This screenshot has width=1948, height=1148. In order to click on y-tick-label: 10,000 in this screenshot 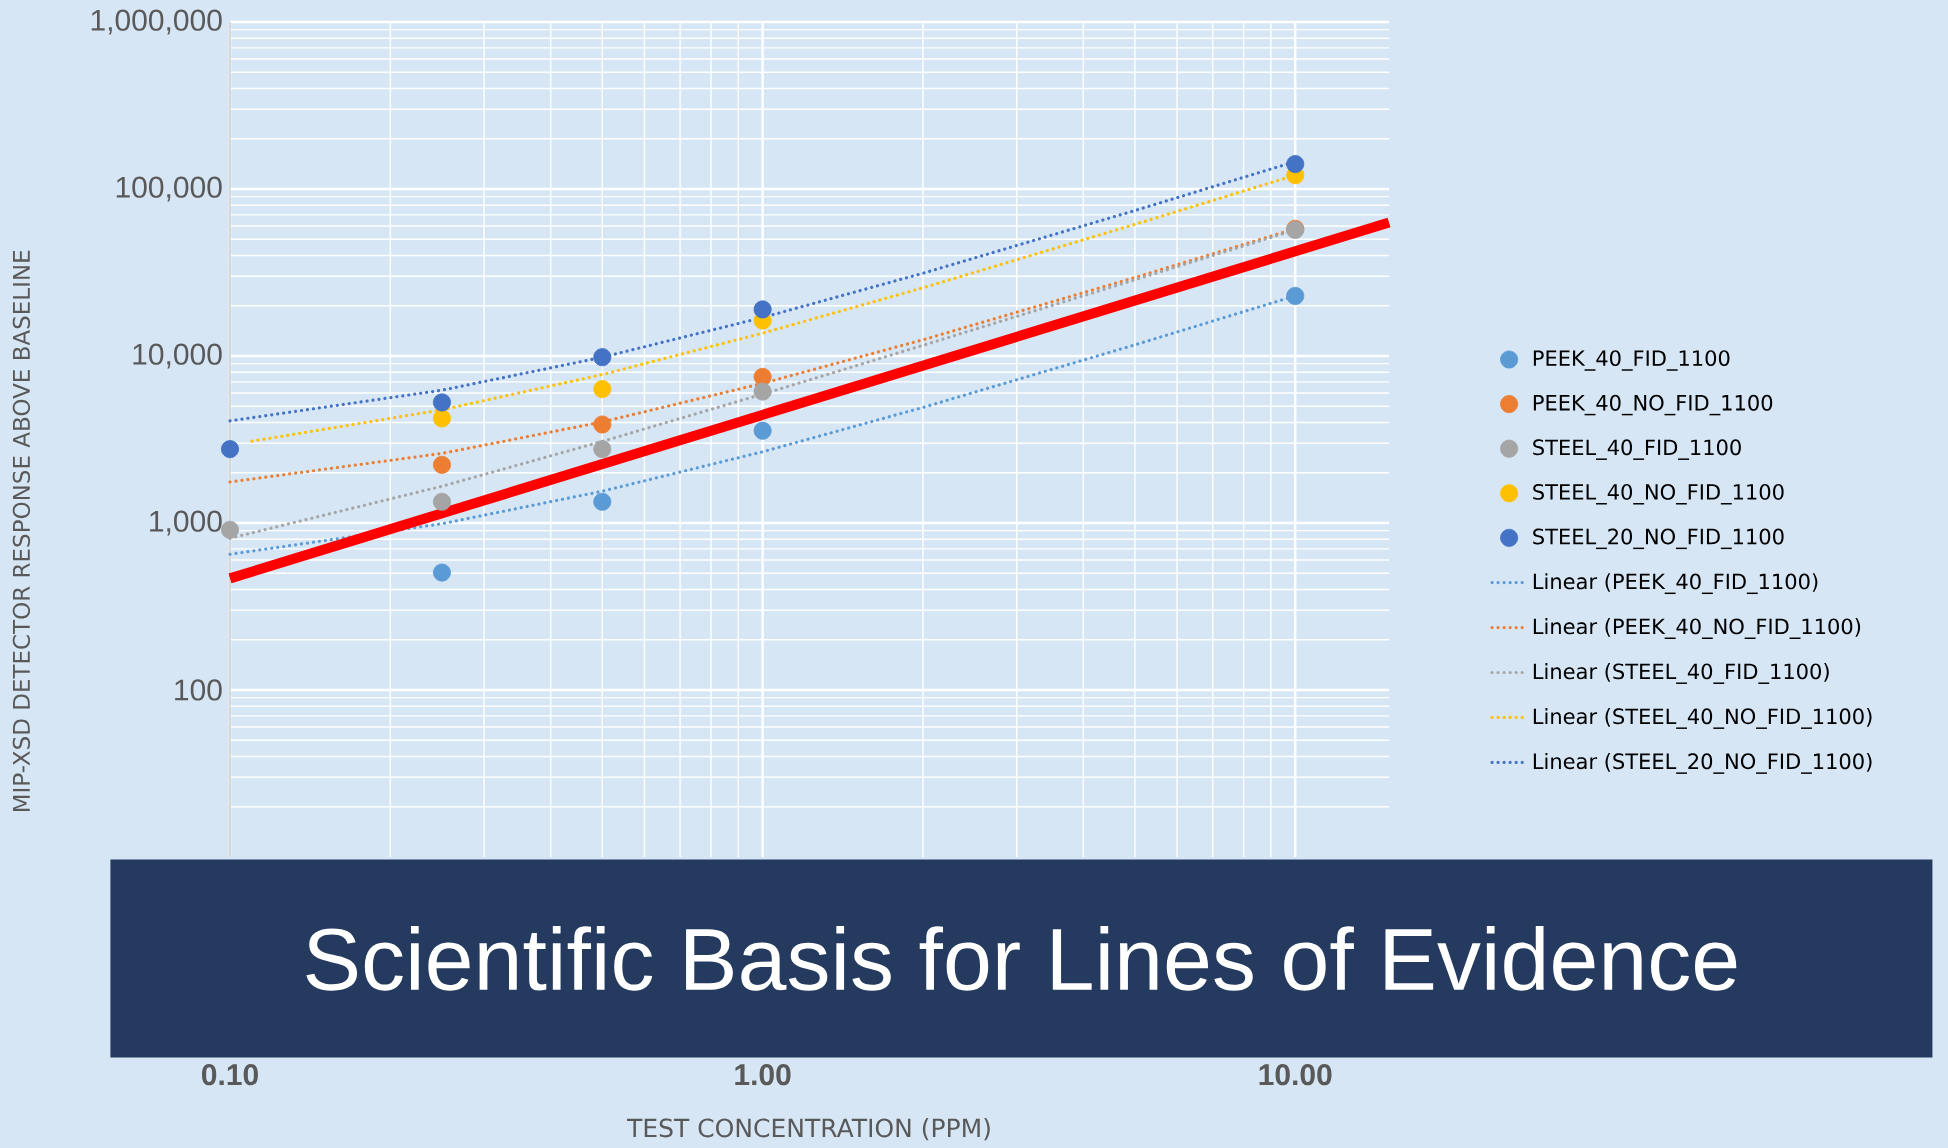, I will do `click(177, 356)`.